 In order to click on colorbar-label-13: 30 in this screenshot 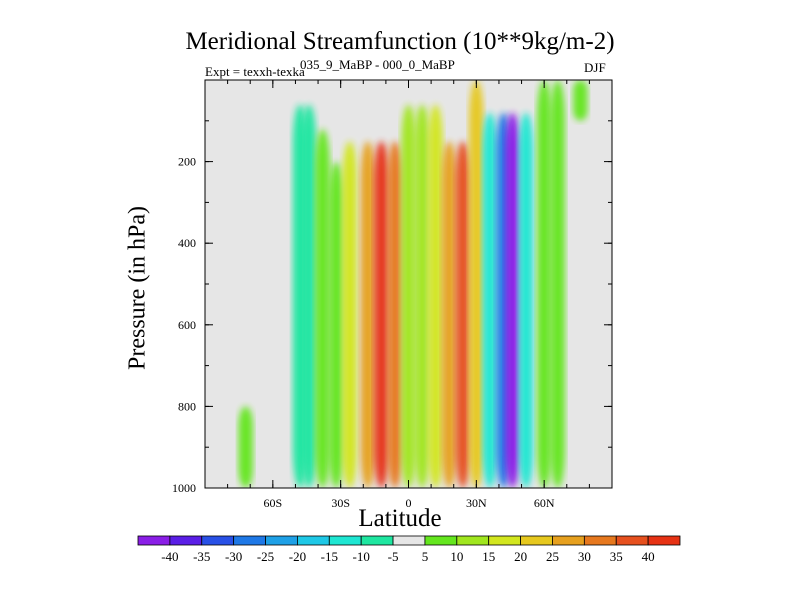, I will do `click(584, 556)`.